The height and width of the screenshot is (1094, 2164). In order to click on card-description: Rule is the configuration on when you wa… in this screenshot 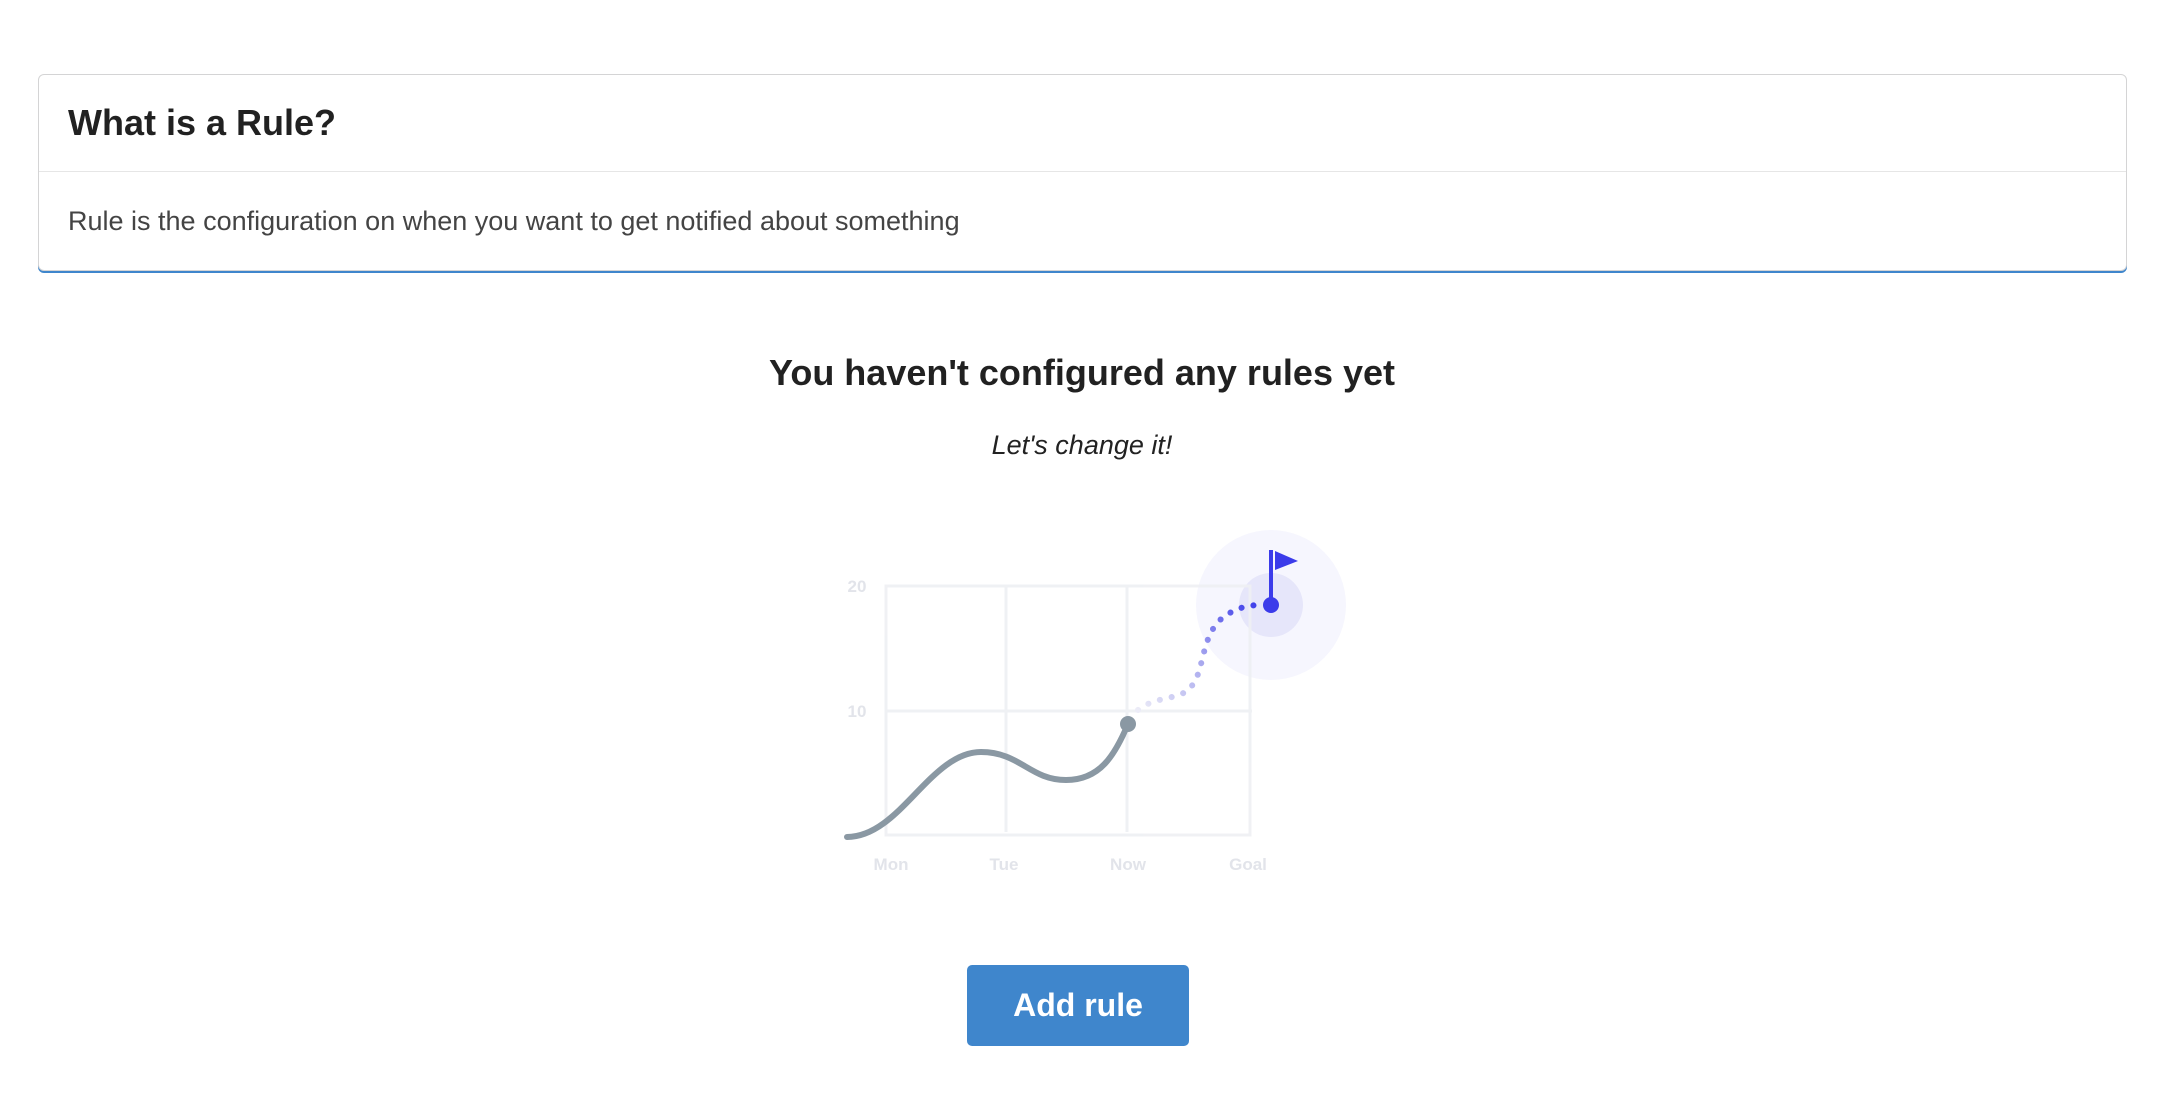, I will do `click(514, 220)`.